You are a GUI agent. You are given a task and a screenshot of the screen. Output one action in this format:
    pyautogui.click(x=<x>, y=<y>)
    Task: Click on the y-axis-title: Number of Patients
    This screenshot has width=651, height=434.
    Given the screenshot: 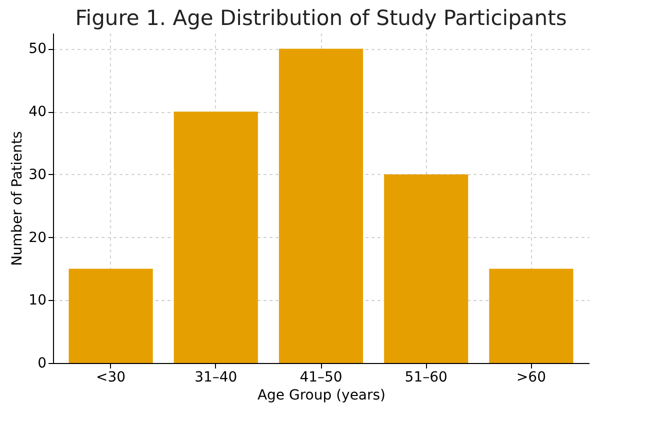 What is the action you would take?
    pyautogui.click(x=18, y=198)
    